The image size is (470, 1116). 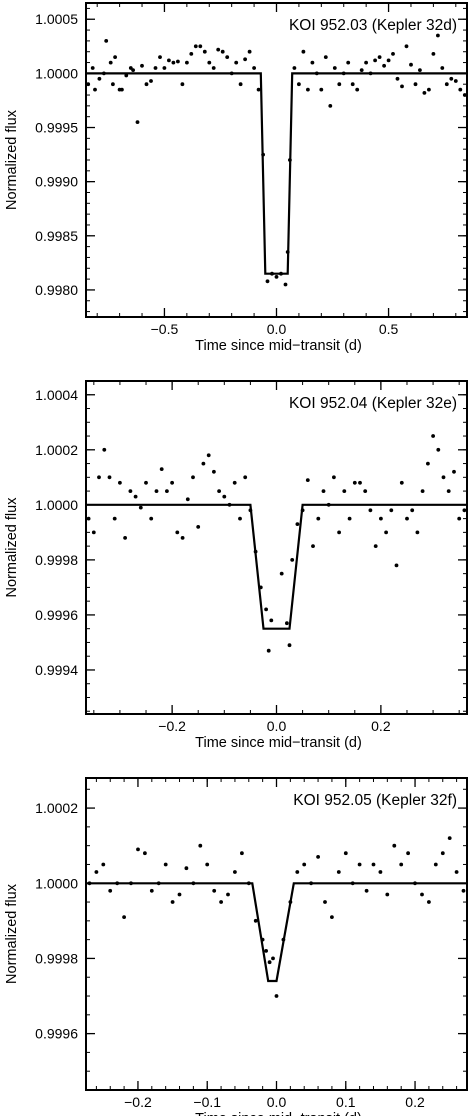 I want to click on panel-title: KOI 952.05 (Kepler 32f), so click(x=375, y=800).